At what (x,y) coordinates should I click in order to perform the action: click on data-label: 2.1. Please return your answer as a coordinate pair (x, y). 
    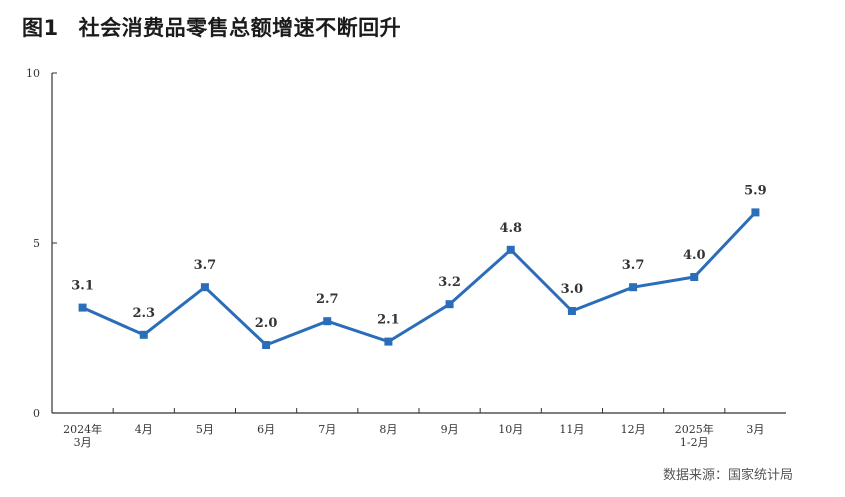
    Looking at the image, I should click on (388, 320).